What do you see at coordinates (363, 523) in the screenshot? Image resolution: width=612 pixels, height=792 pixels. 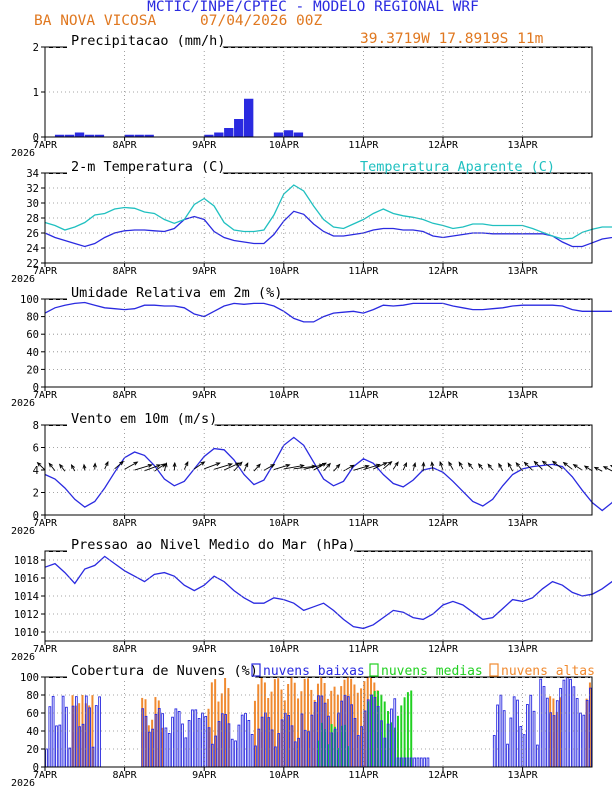 I see `wind-xtick-label: 11APR` at bounding box center [363, 523].